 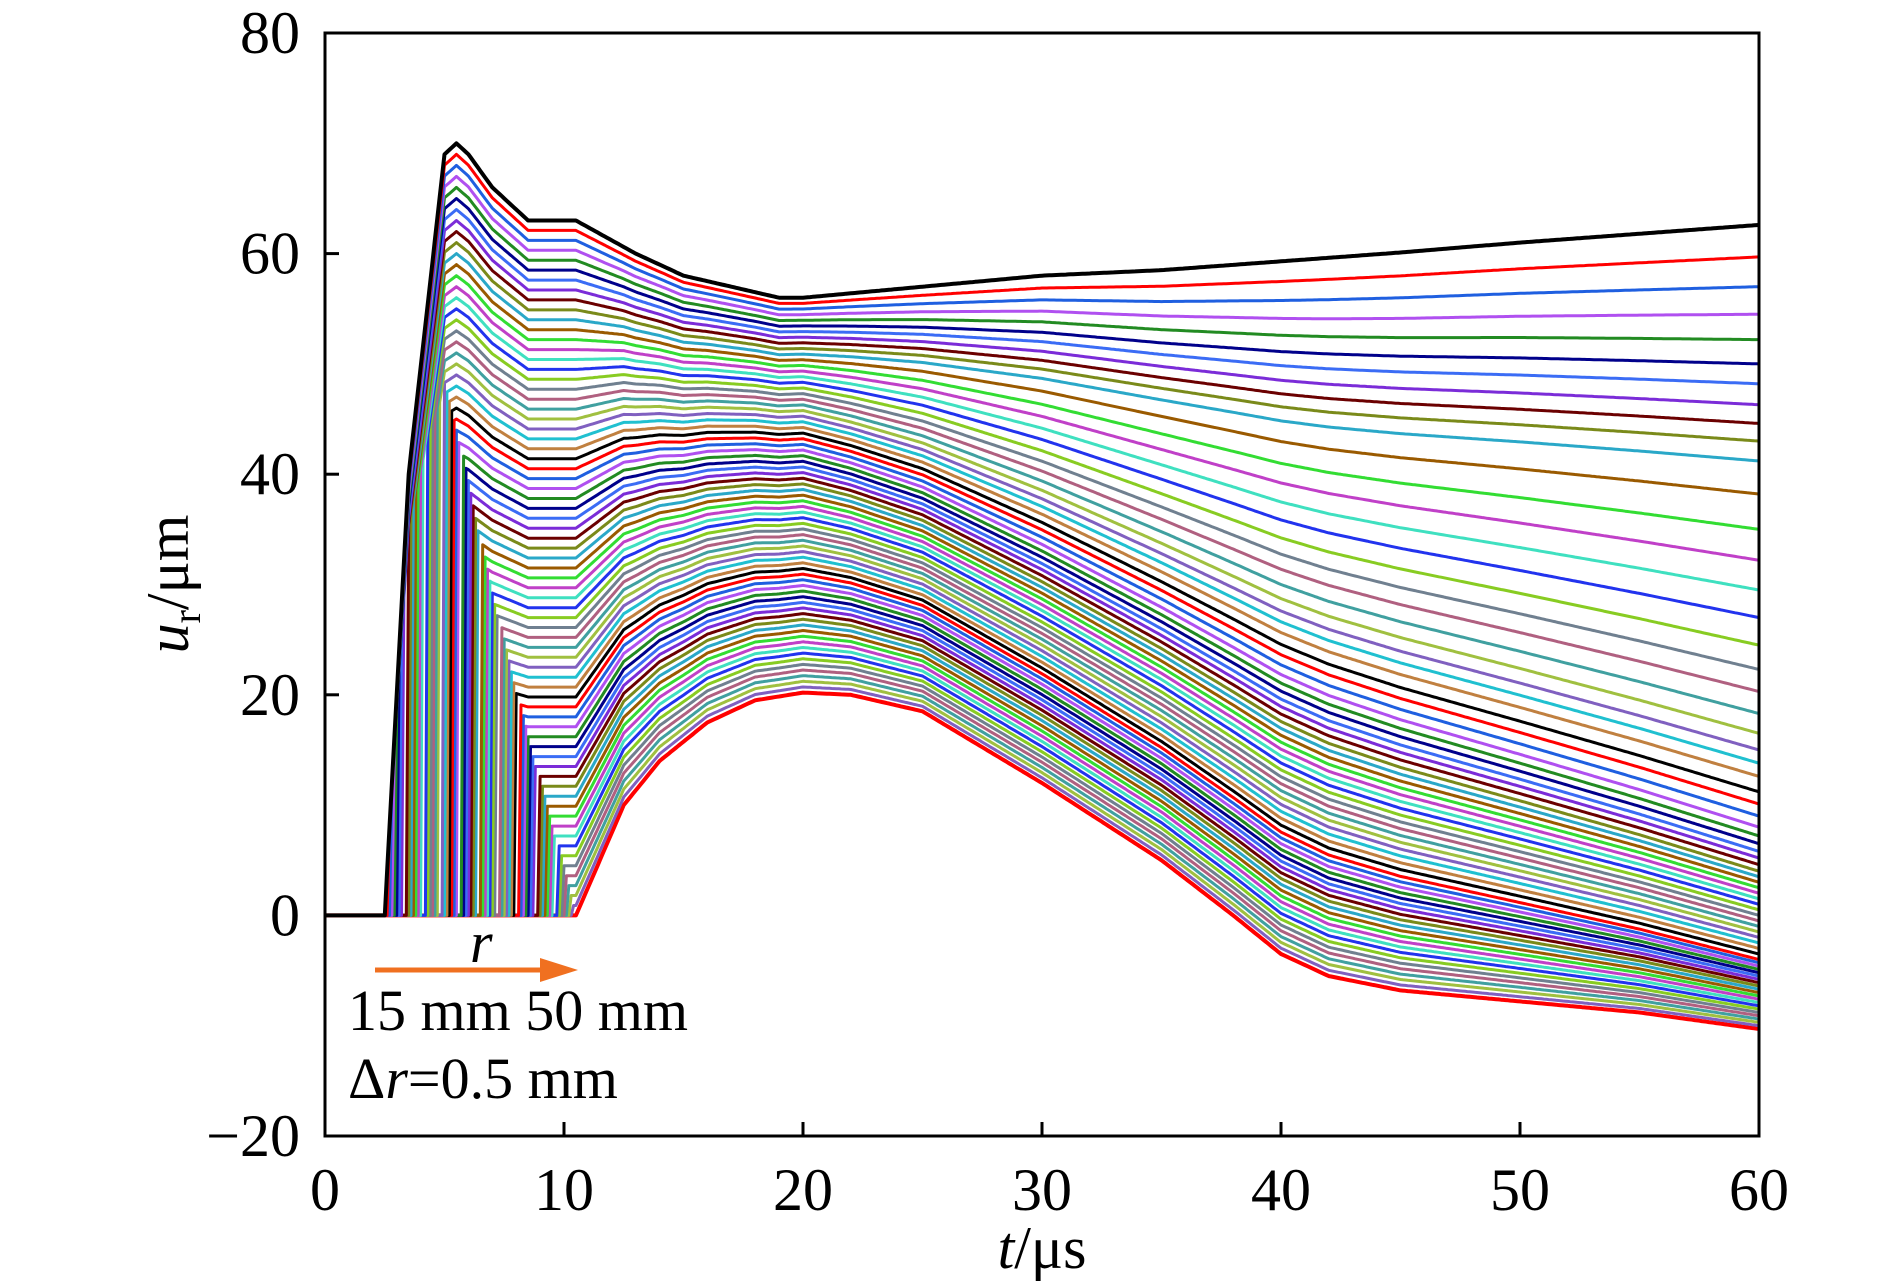 What do you see at coordinates (1042, 1248) in the screenshot?
I see `x-axis-label: t/μs` at bounding box center [1042, 1248].